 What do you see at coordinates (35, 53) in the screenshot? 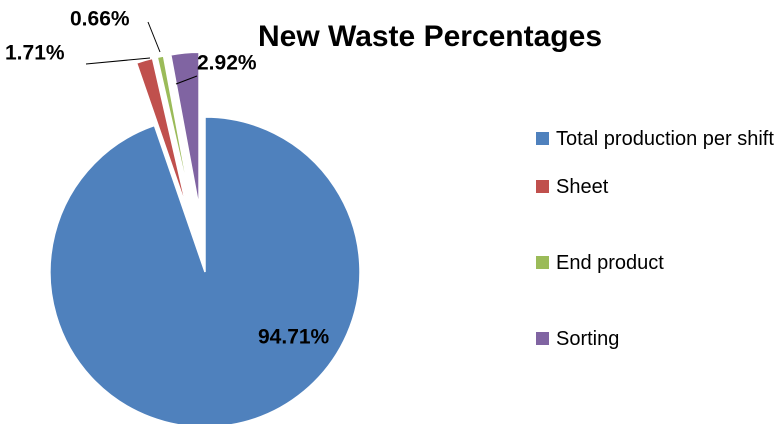
I see `data-label: 1.71%` at bounding box center [35, 53].